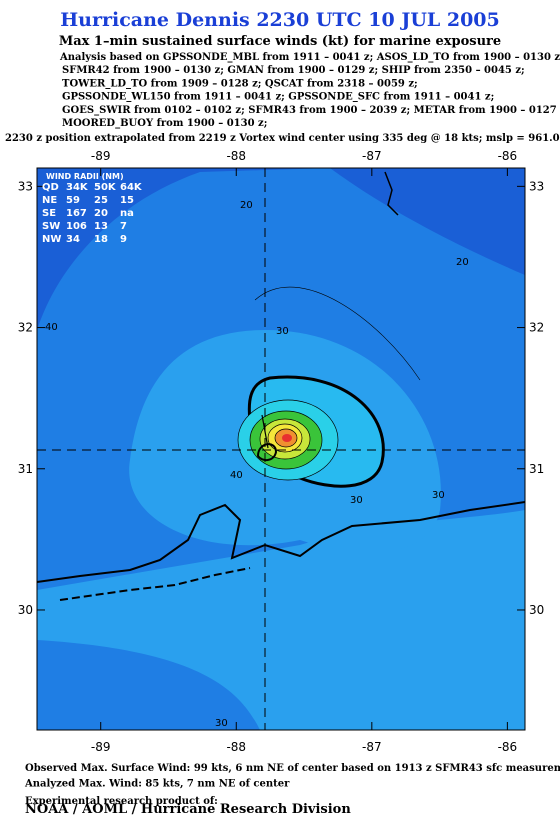 This screenshot has width=560, height=815. What do you see at coordinates (127, 213) in the screenshot?
I see `radii-cell: na` at bounding box center [127, 213].